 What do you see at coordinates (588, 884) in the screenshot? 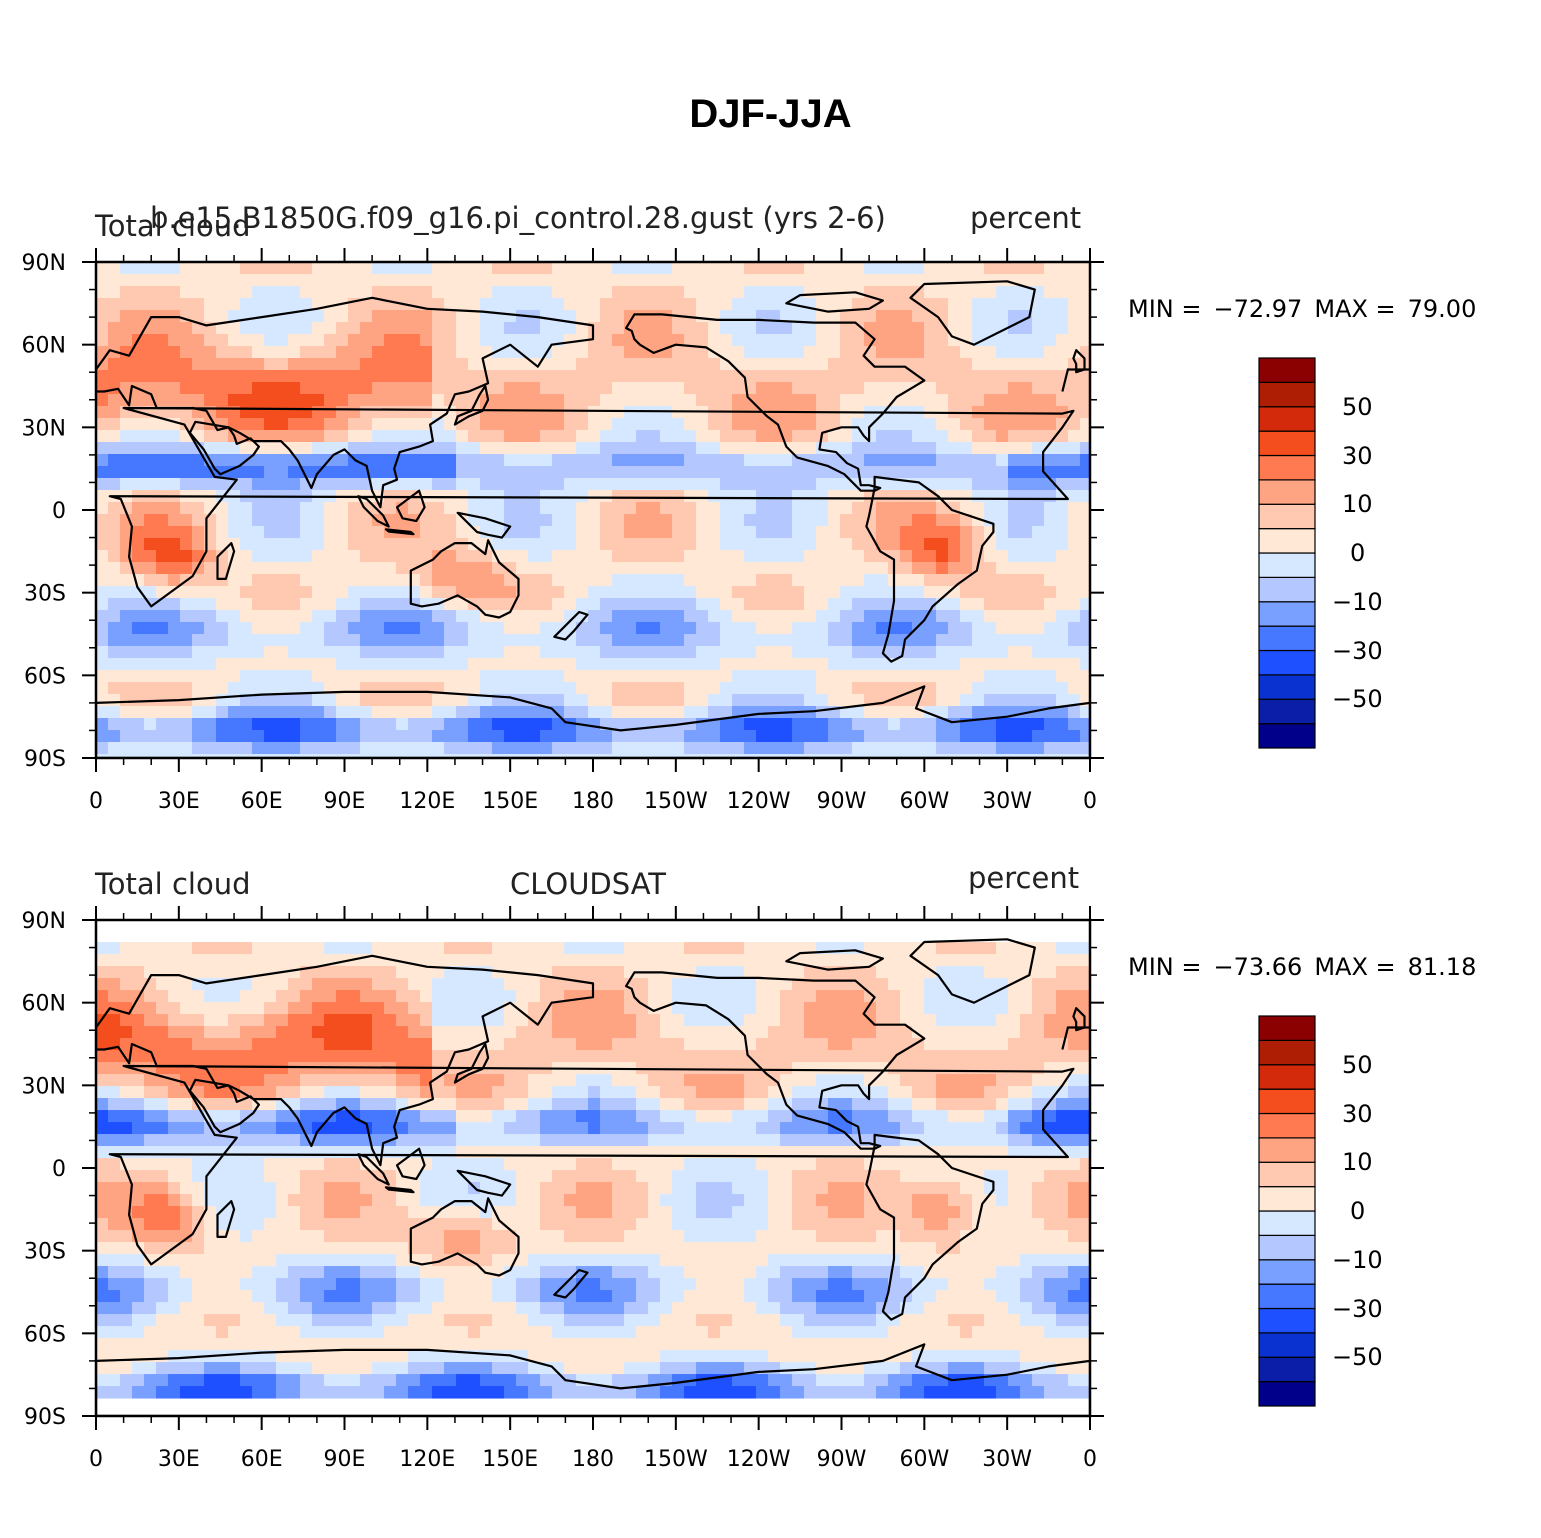
I see `panel-center-label: CLOUDSAT` at bounding box center [588, 884].